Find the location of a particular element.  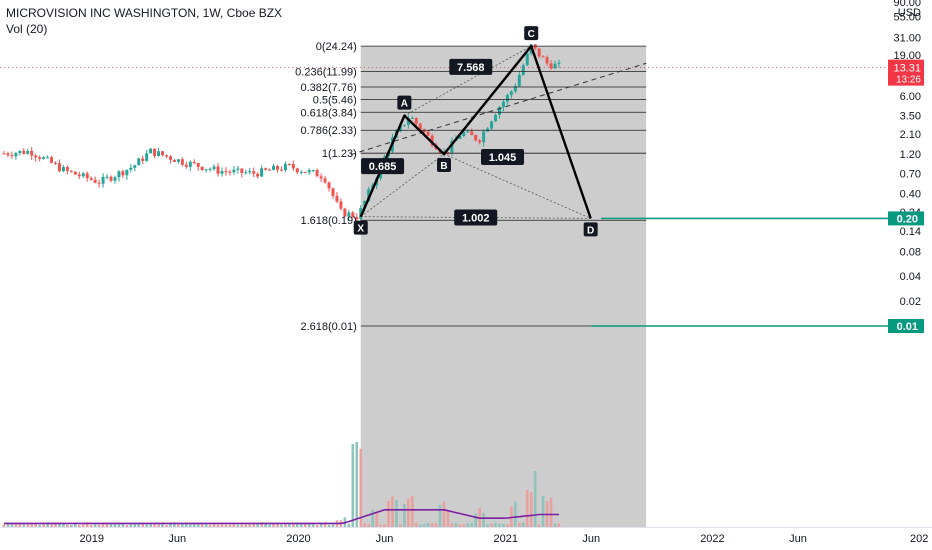

pattern-point-x: X is located at coordinates (360, 227).